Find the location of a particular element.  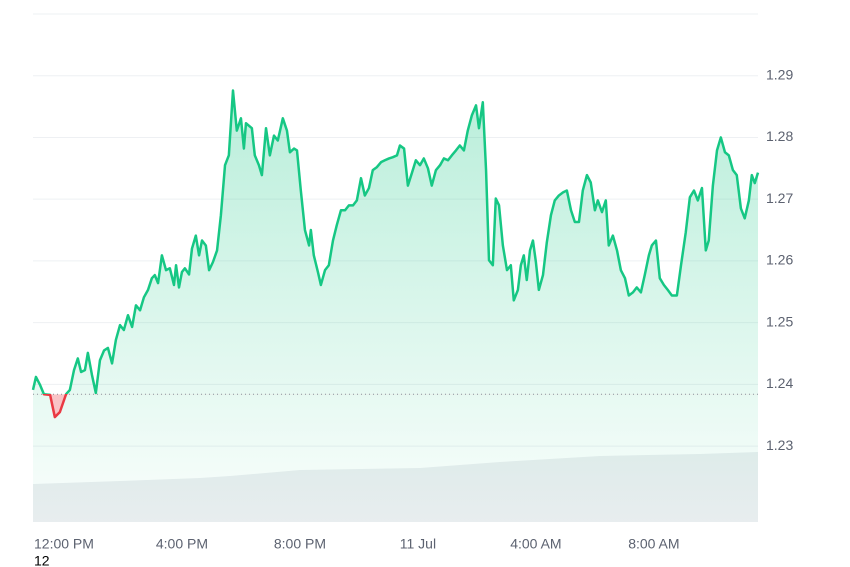

x-tick-label: 8:00 AM is located at coordinates (653, 544).